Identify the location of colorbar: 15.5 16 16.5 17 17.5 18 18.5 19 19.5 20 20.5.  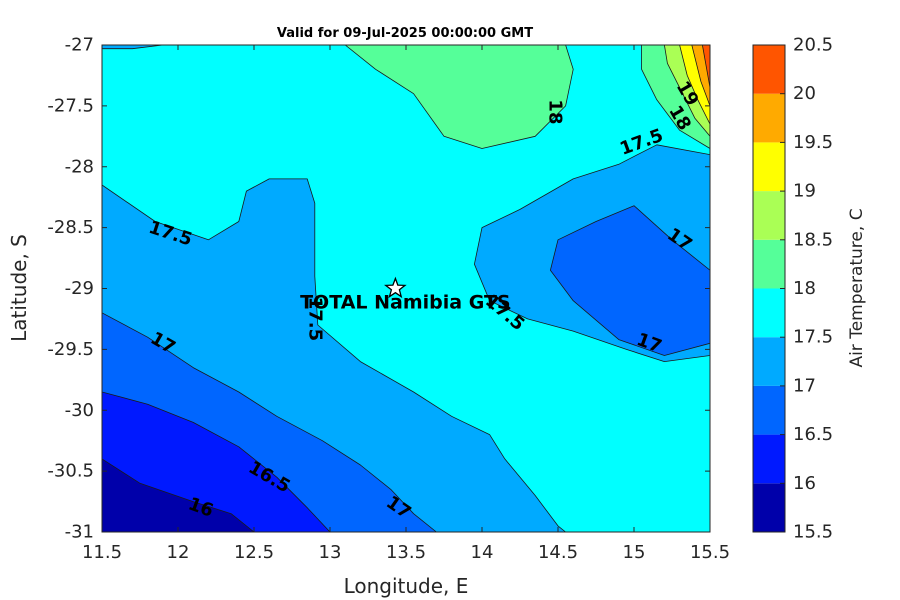
(792, 289).